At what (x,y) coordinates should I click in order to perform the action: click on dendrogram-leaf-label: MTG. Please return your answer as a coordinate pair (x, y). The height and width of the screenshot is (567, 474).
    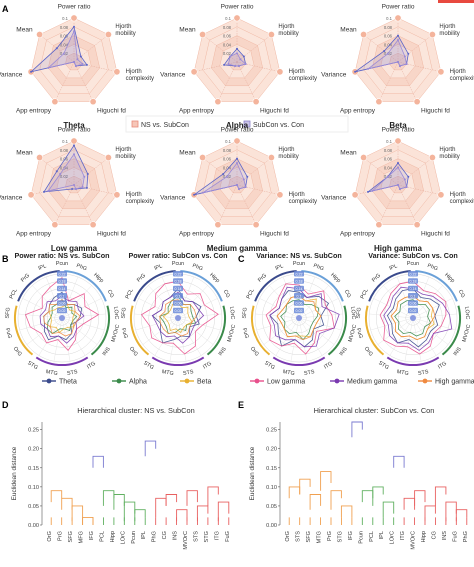
    Looking at the image, I should click on (320, 537).